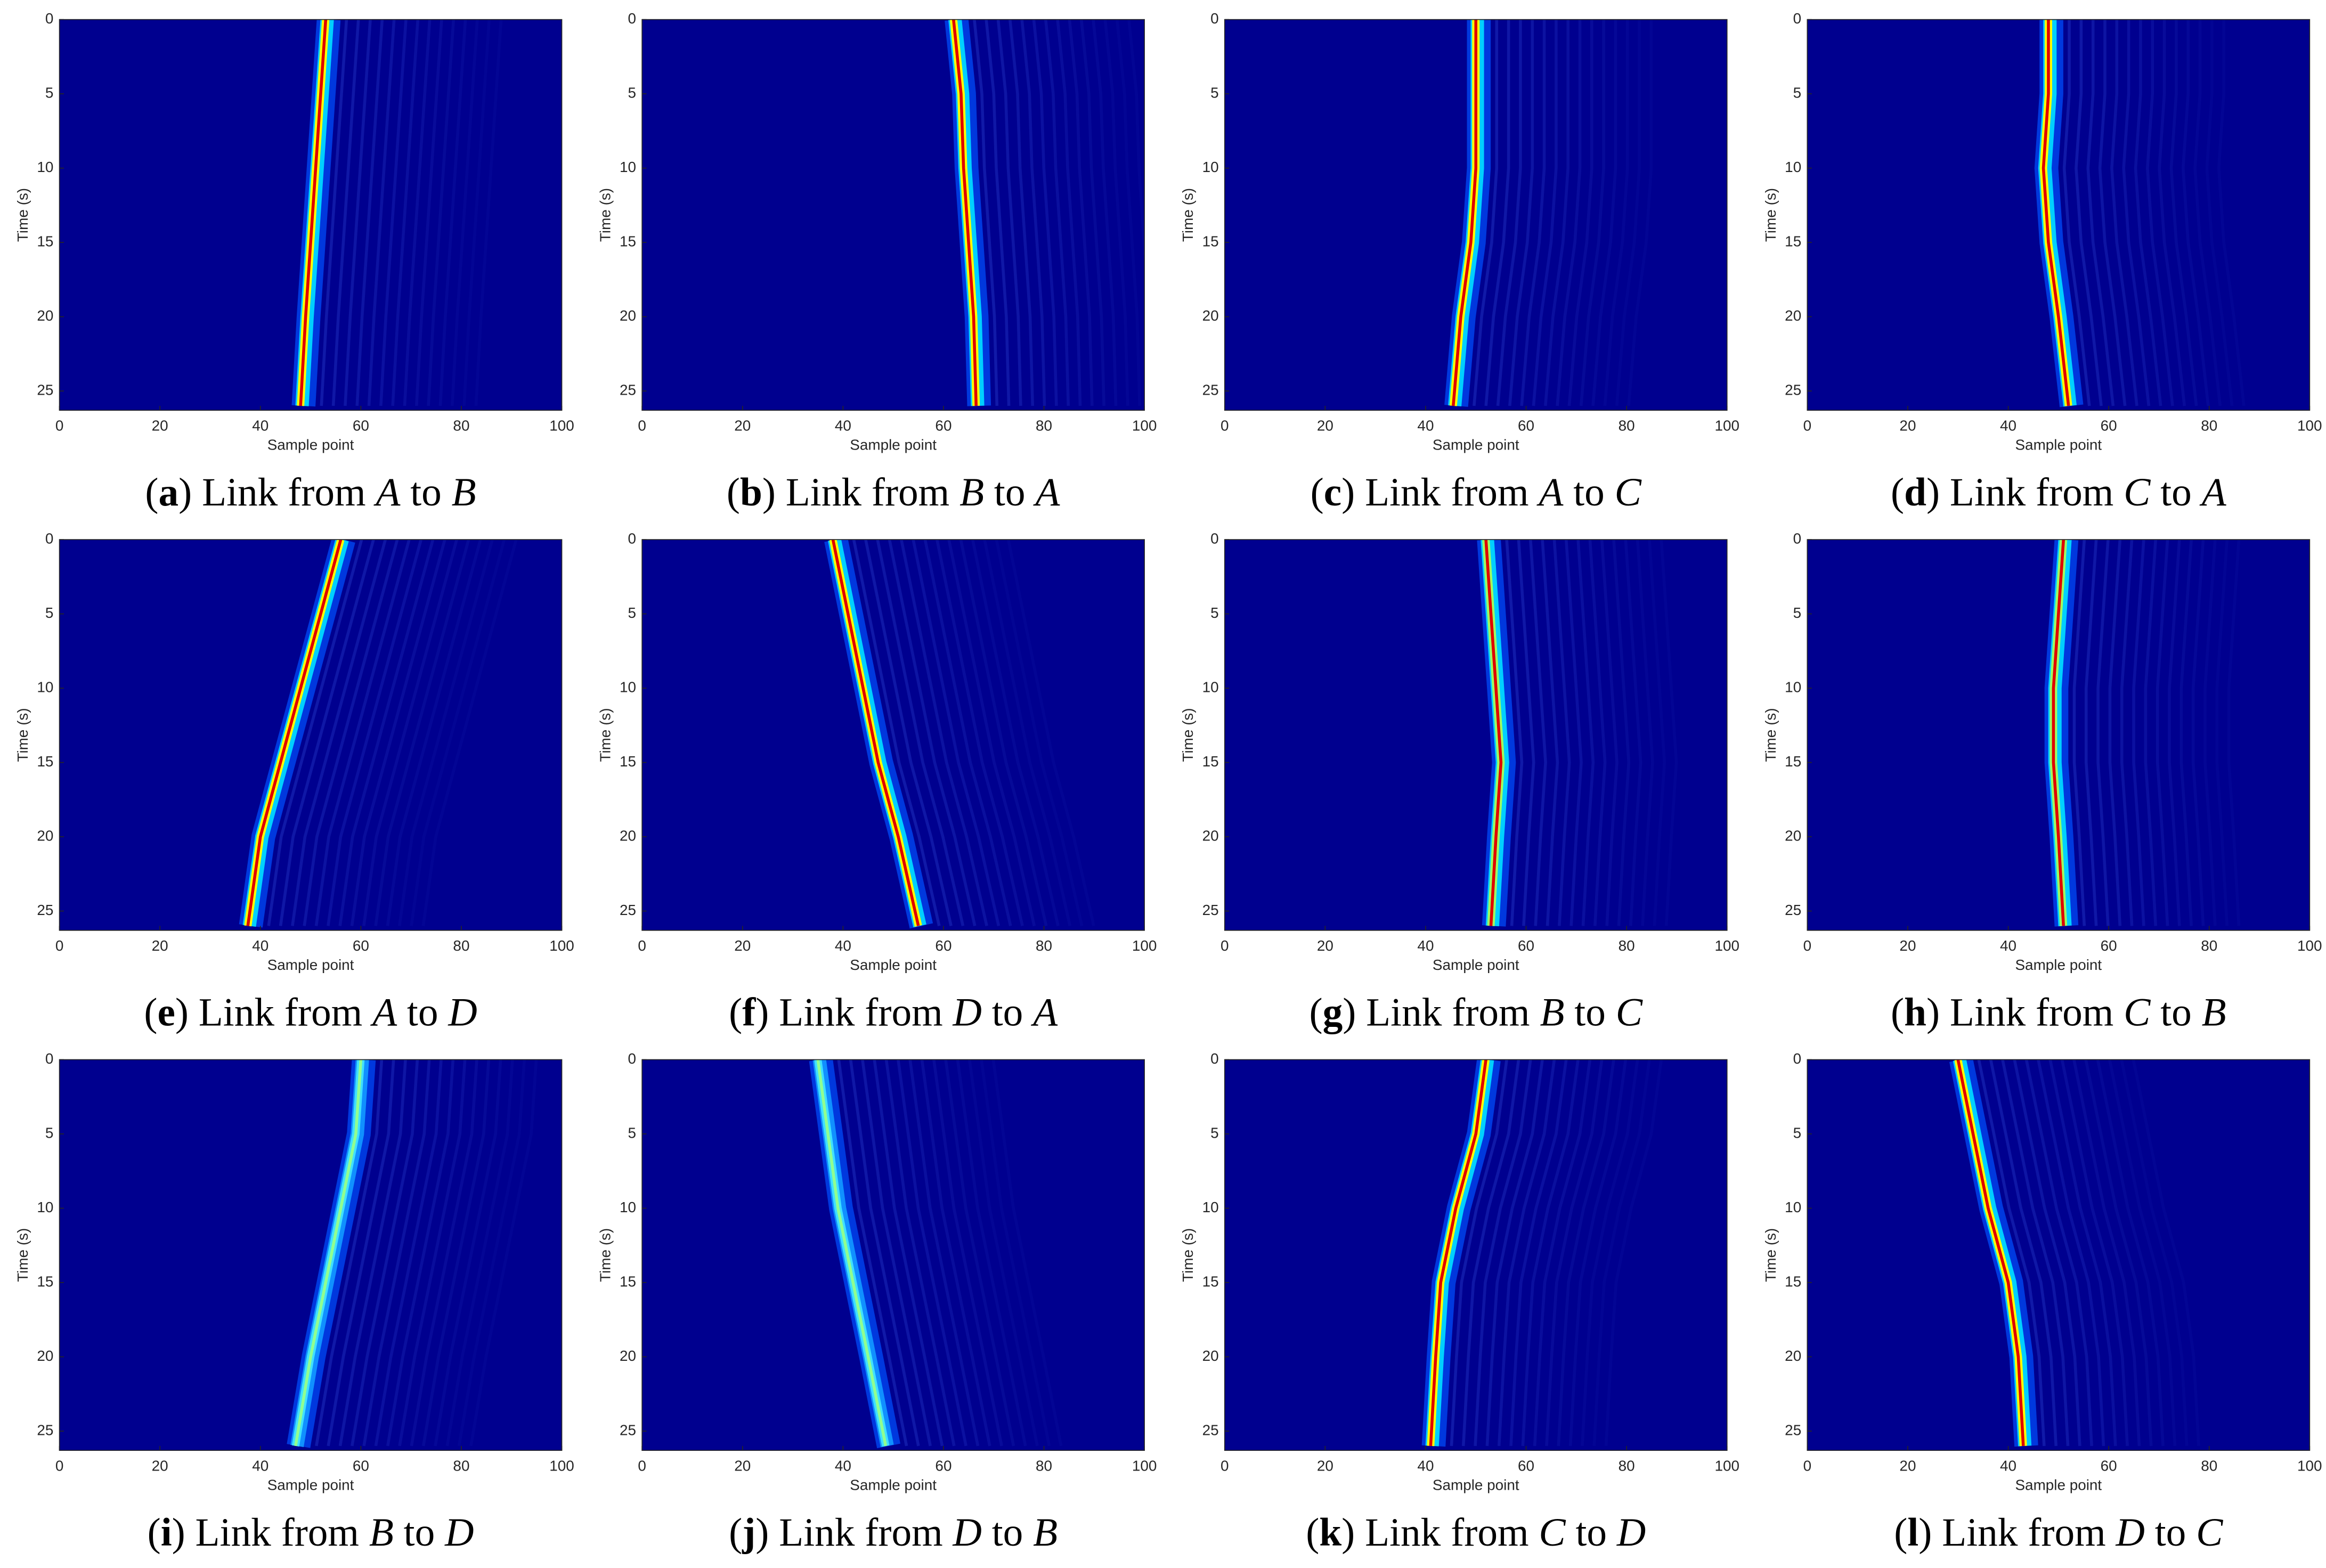 This screenshot has height=1568, width=2326. What do you see at coordinates (2056, 213) in the screenshot?
I see `ridge` at bounding box center [2056, 213].